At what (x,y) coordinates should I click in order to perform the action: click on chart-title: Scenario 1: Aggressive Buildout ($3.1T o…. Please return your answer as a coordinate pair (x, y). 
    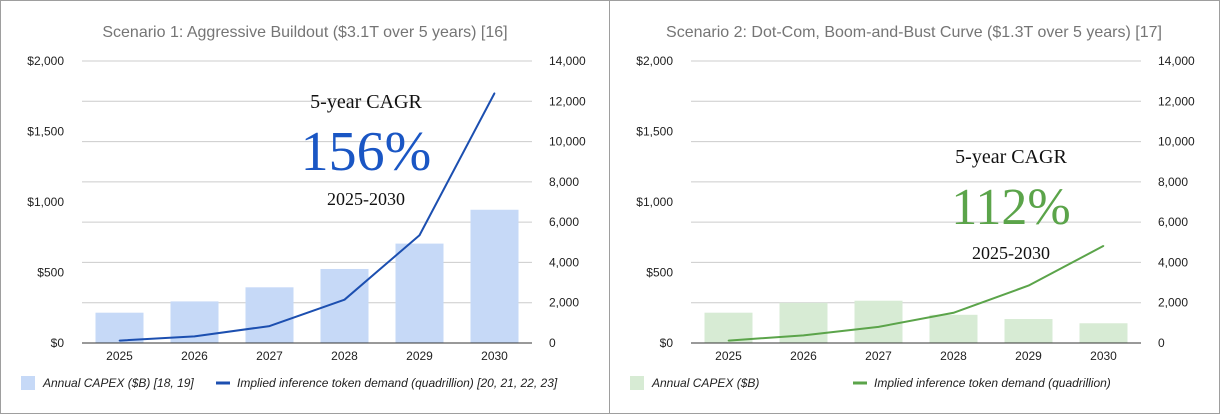
    Looking at the image, I should click on (304, 32).